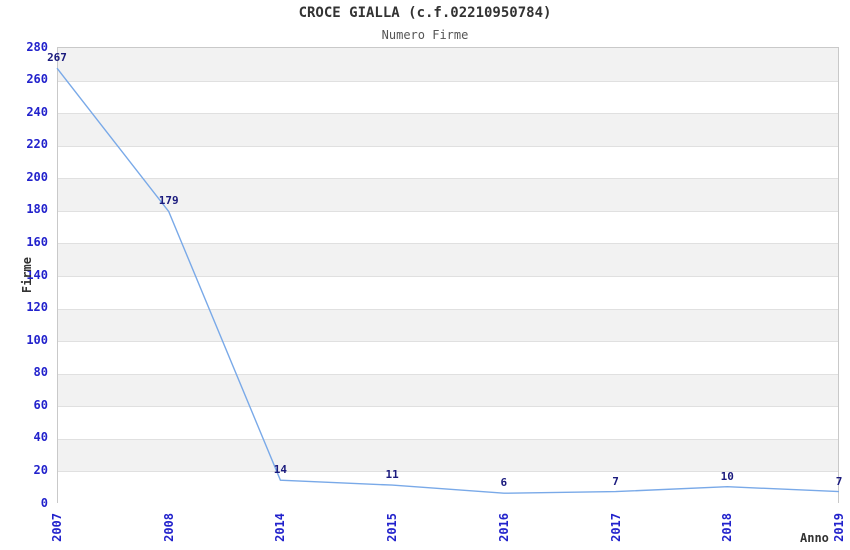  Describe the element at coordinates (392, 527) in the screenshot. I see `x-tick-label: 2015` at that location.